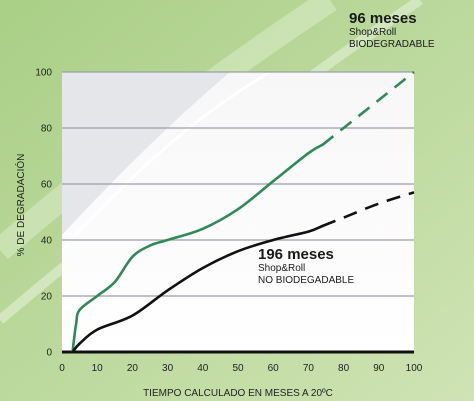 This screenshot has width=474, height=401. What do you see at coordinates (383, 18) in the screenshot?
I see `annotation-title: 96 meses` at bounding box center [383, 18].